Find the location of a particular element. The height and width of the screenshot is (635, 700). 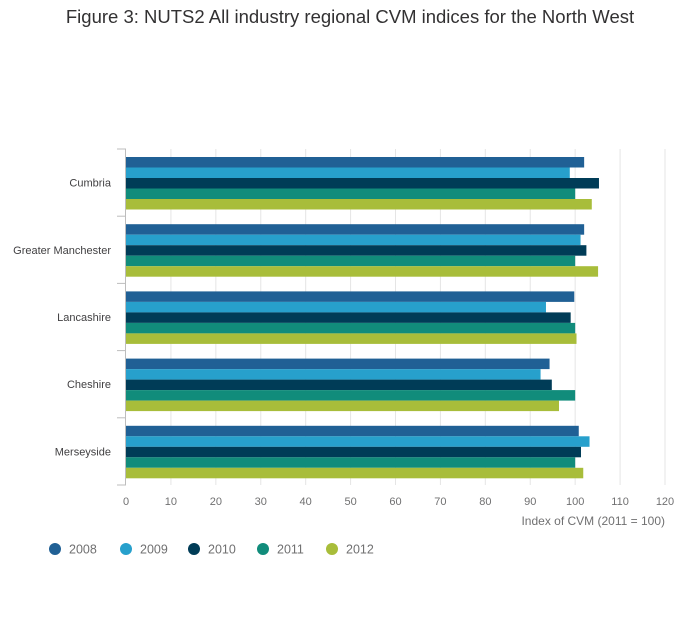

x-tick-label: 10 is located at coordinates (171, 502).